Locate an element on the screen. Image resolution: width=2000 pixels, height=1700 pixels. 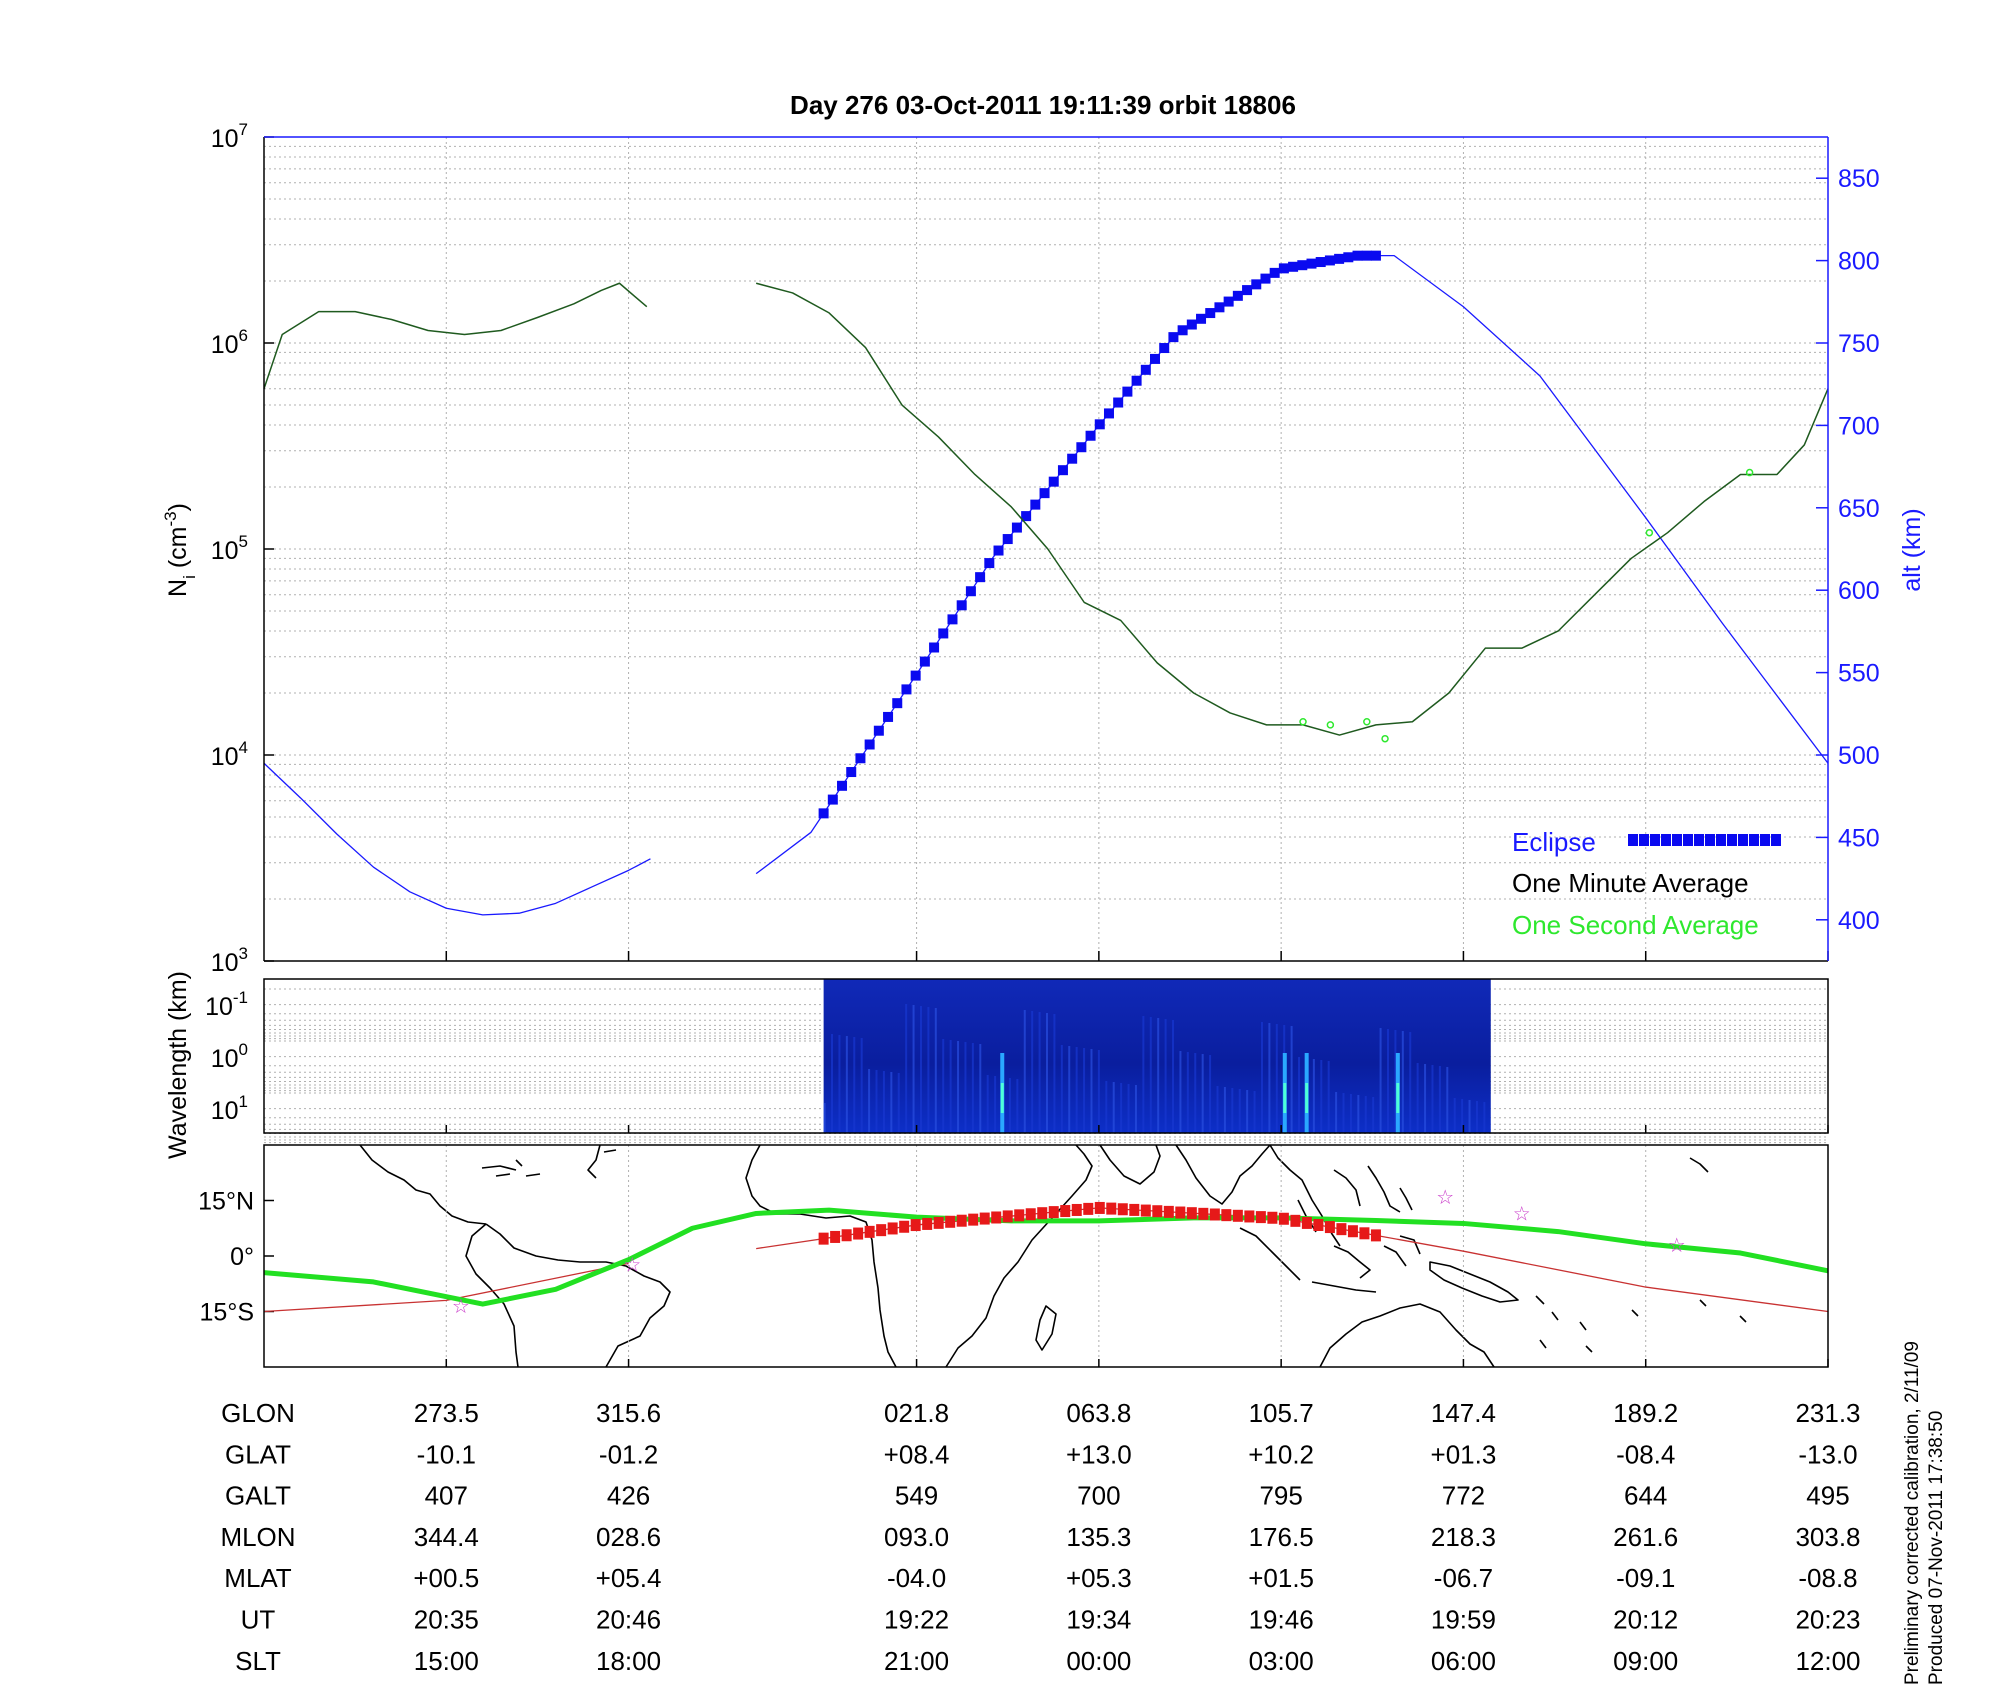
density-label-sub: i is located at coordinates (189, 577).